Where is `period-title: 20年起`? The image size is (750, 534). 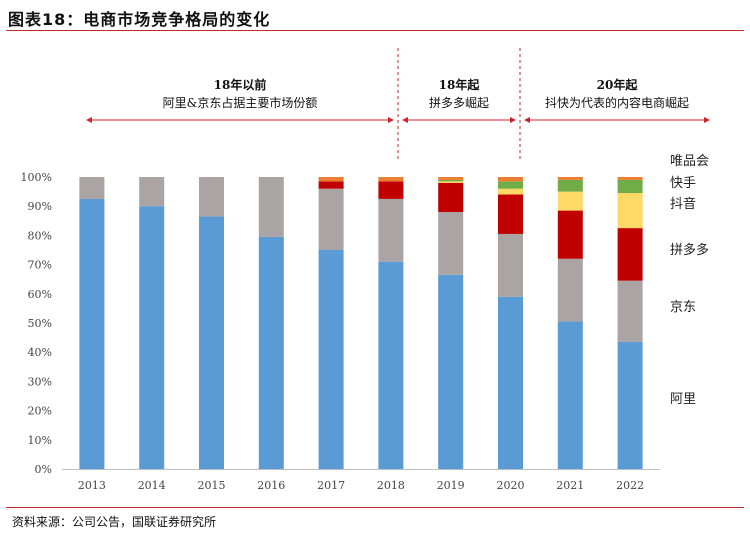 period-title: 20年起 is located at coordinates (618, 84).